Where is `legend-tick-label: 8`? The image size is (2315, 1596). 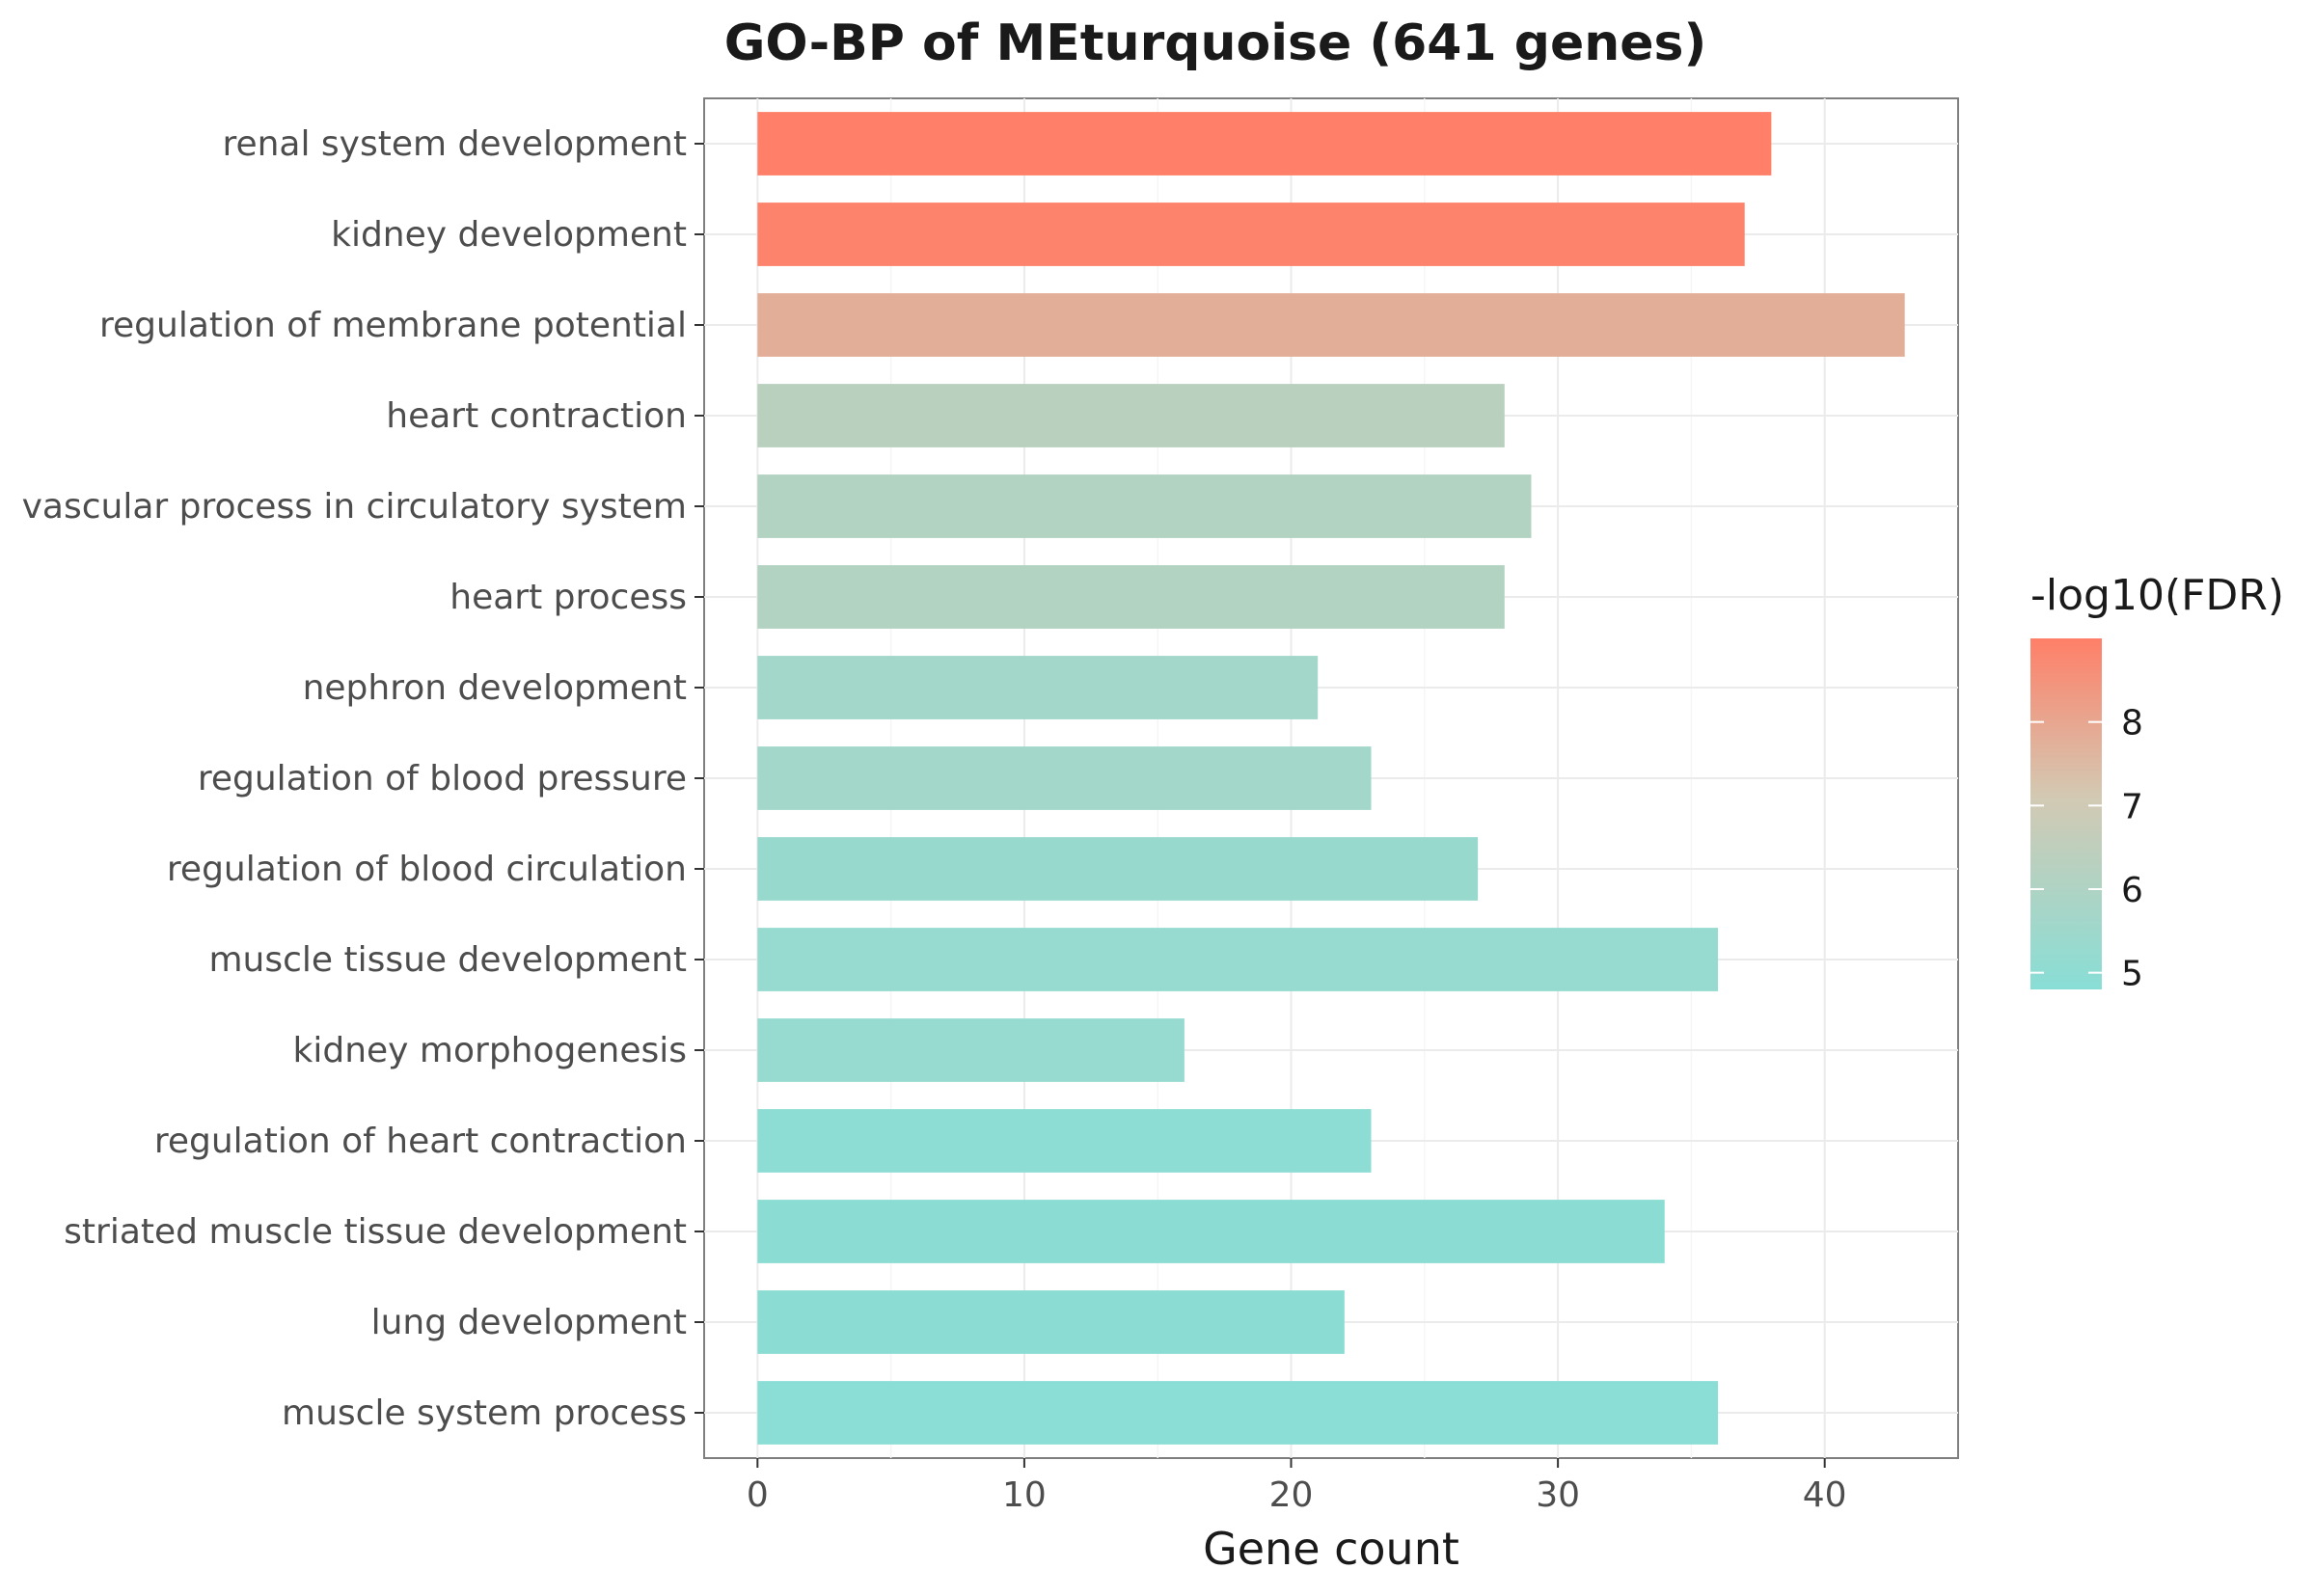 legend-tick-label: 8 is located at coordinates (2132, 724).